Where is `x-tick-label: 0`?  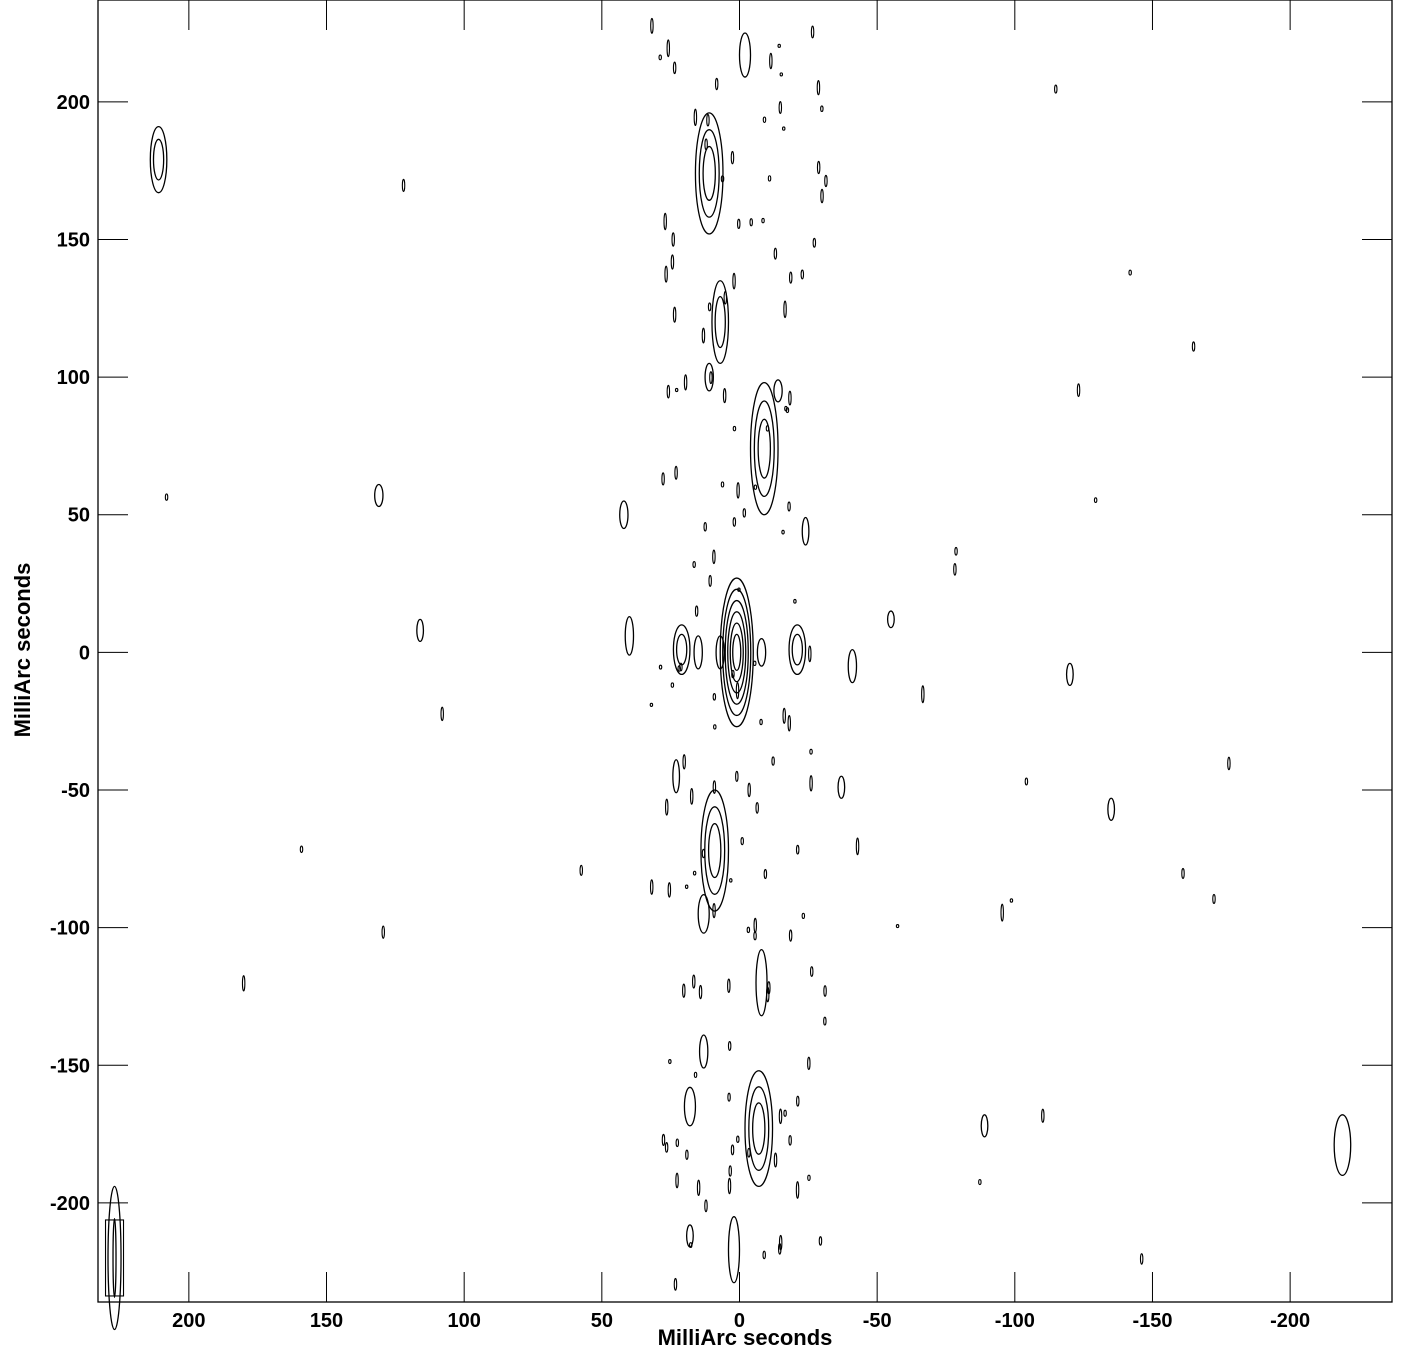 x-tick-label: 0 is located at coordinates (739, 1321).